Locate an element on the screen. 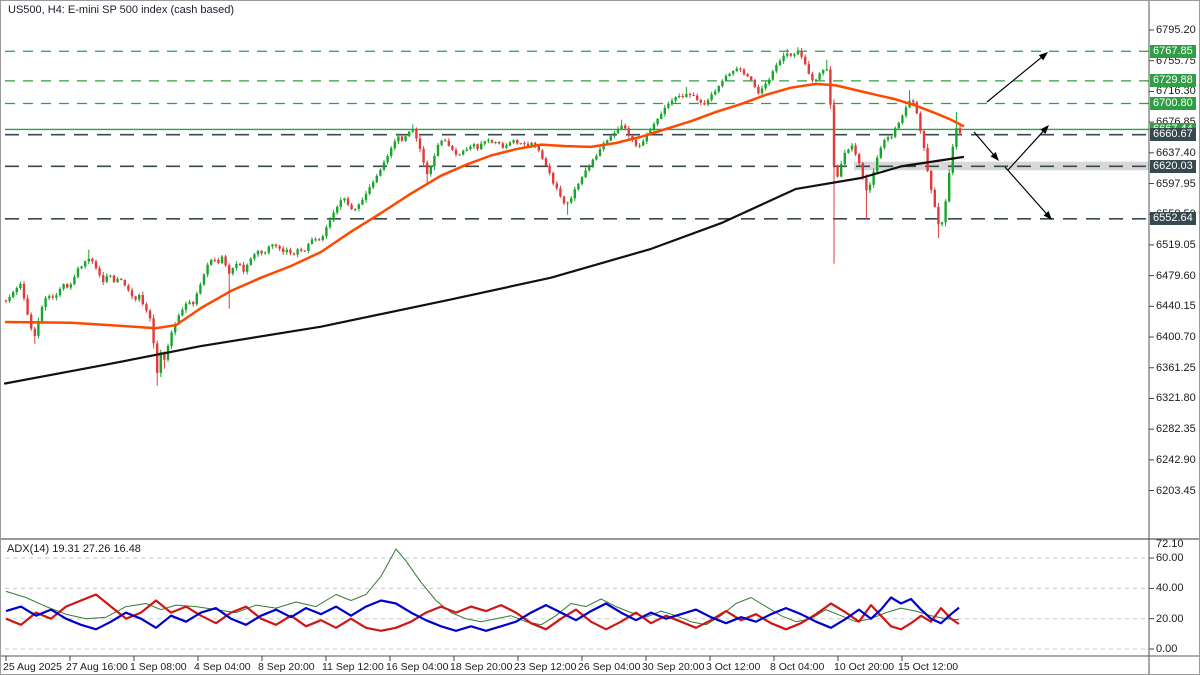  adx-indicator-label: ADX(14) 19.31 27.26 16.48 is located at coordinates (74, 549).